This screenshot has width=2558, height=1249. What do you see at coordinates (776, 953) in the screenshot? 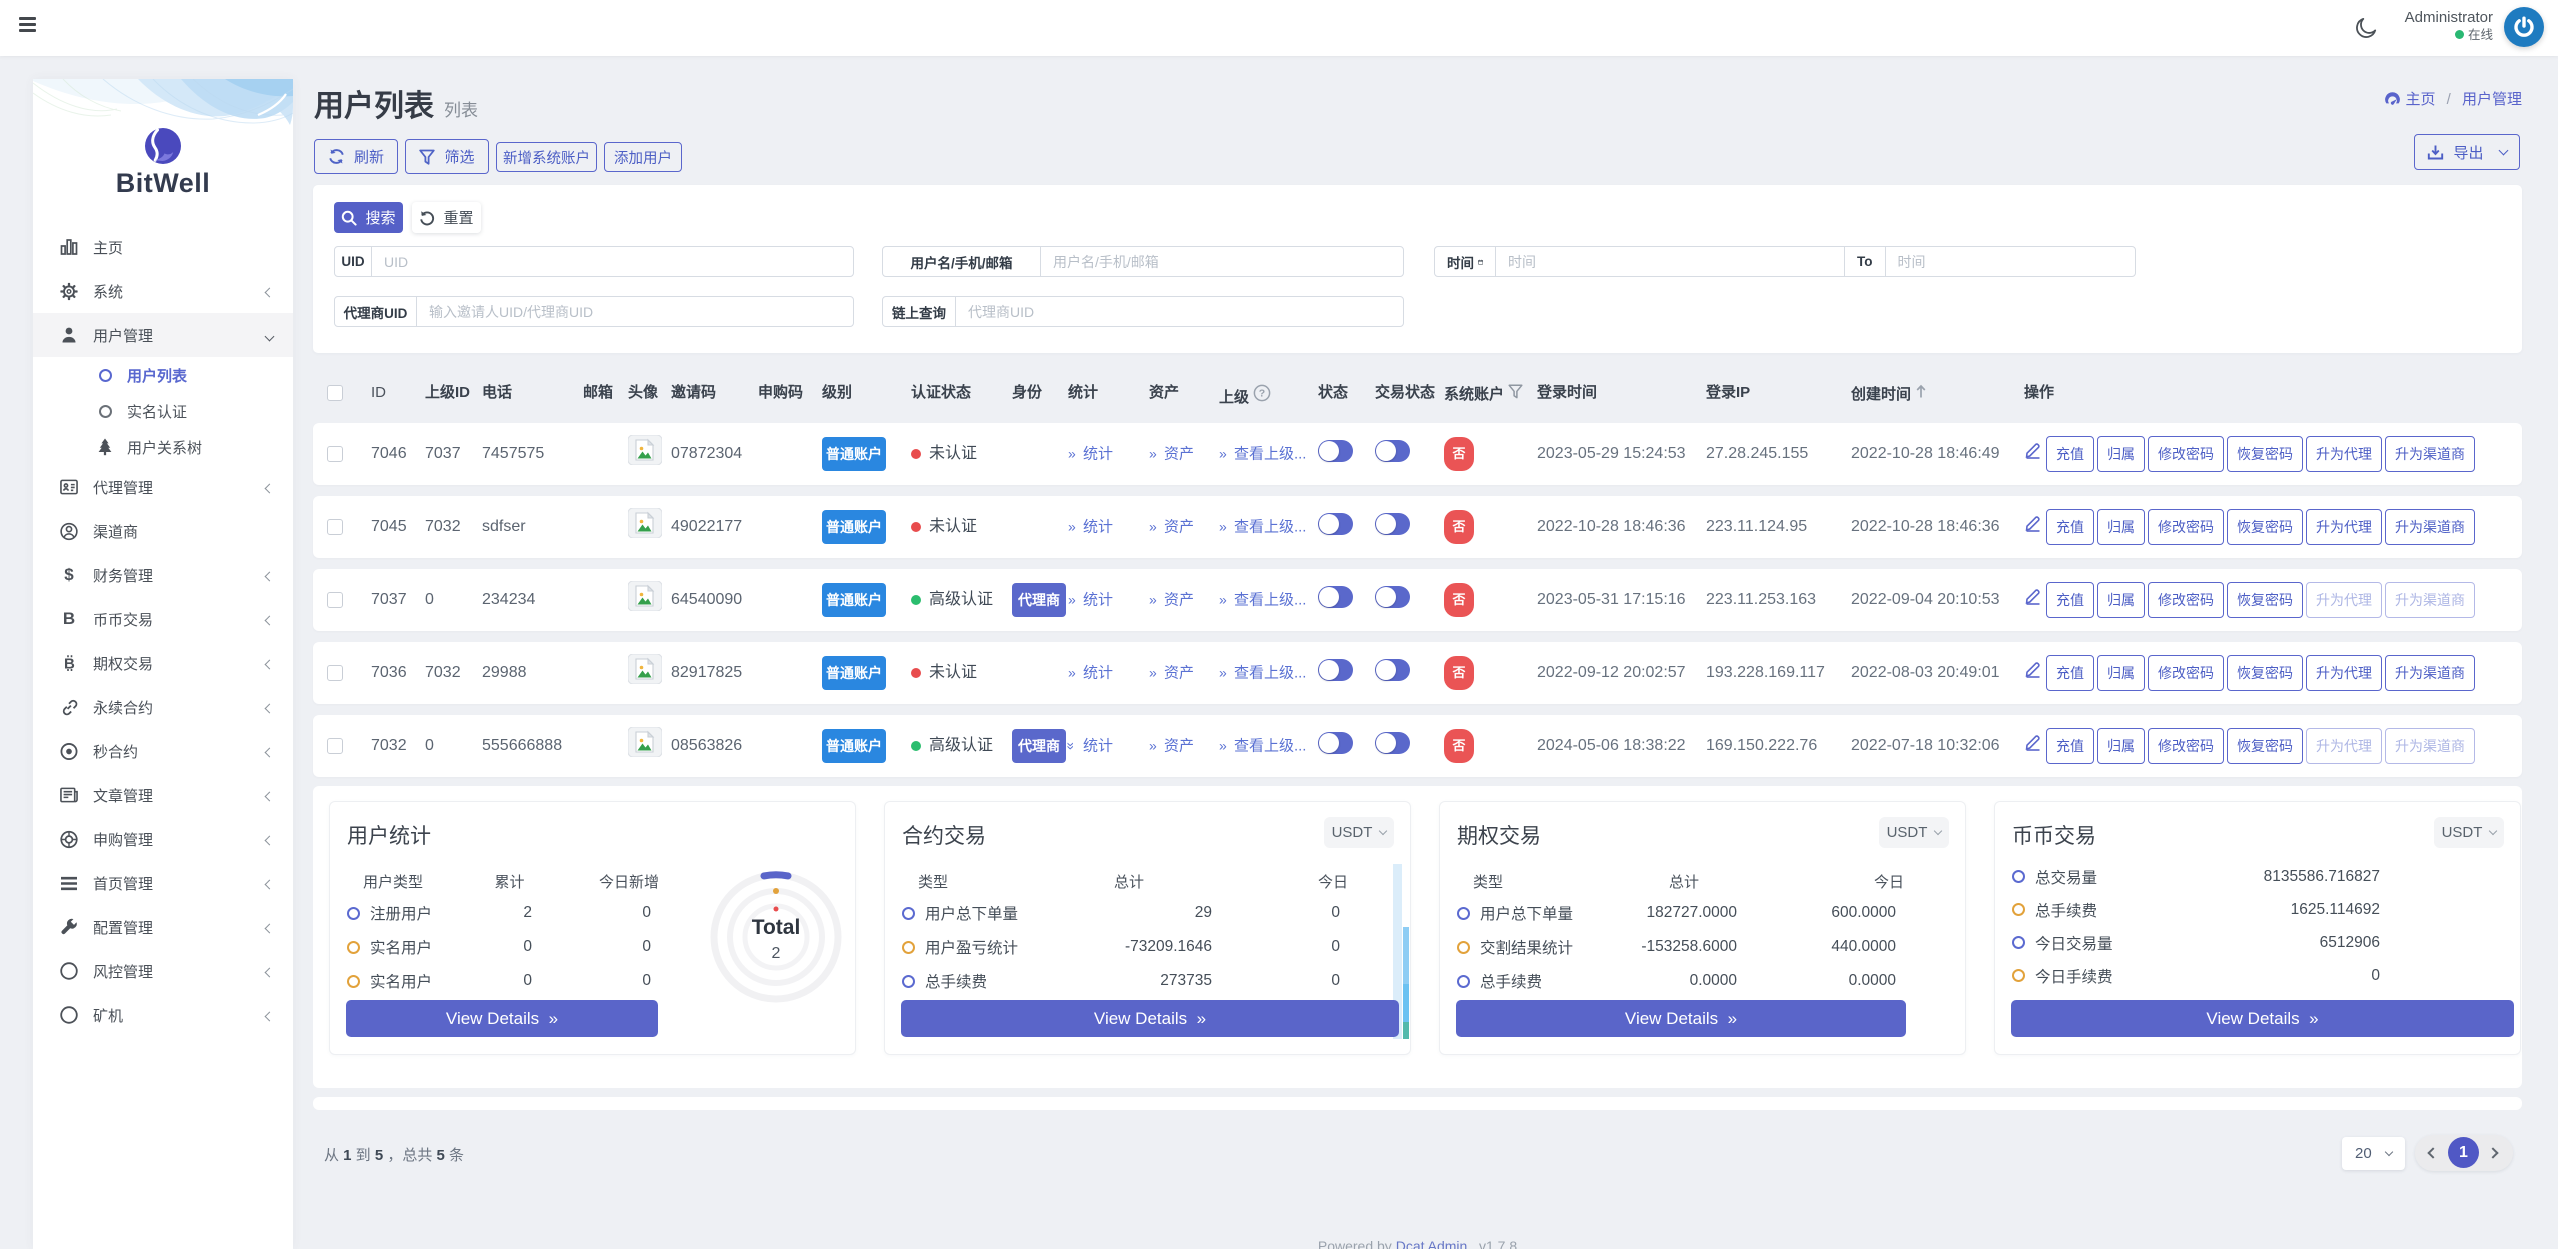
I see `svg-text: 2` at bounding box center [776, 953].